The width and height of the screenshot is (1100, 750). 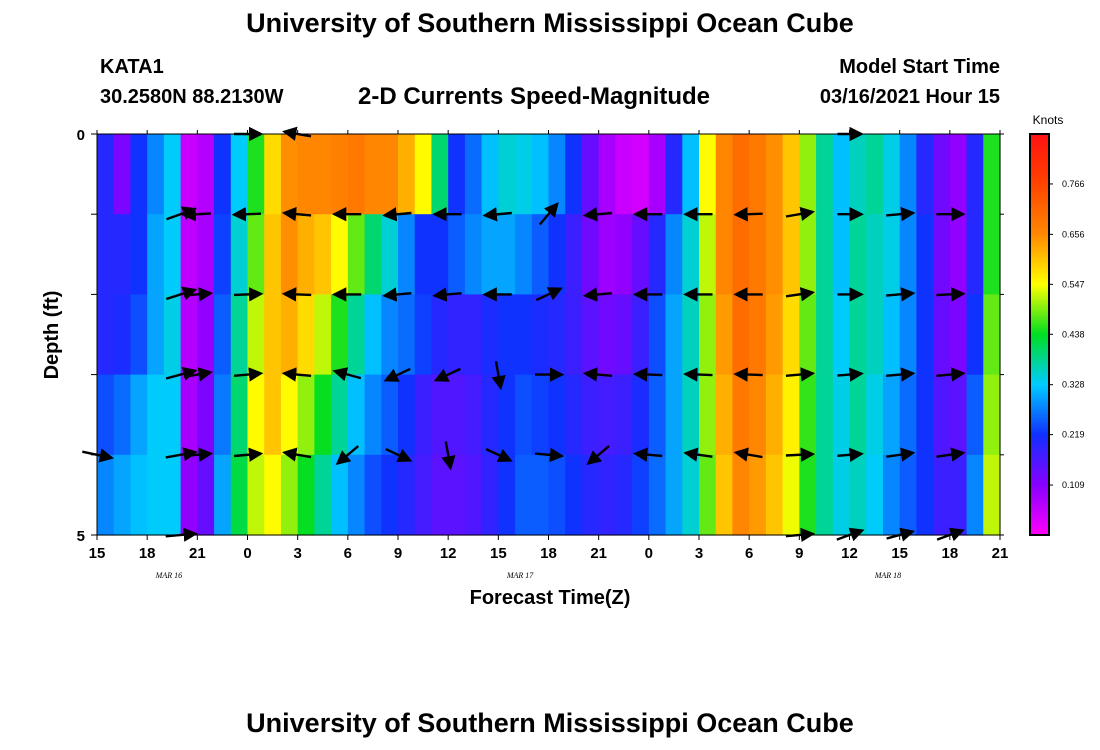 I want to click on chart-subtitle: 2-D Currents Speed-Magnitude, so click(x=534, y=96).